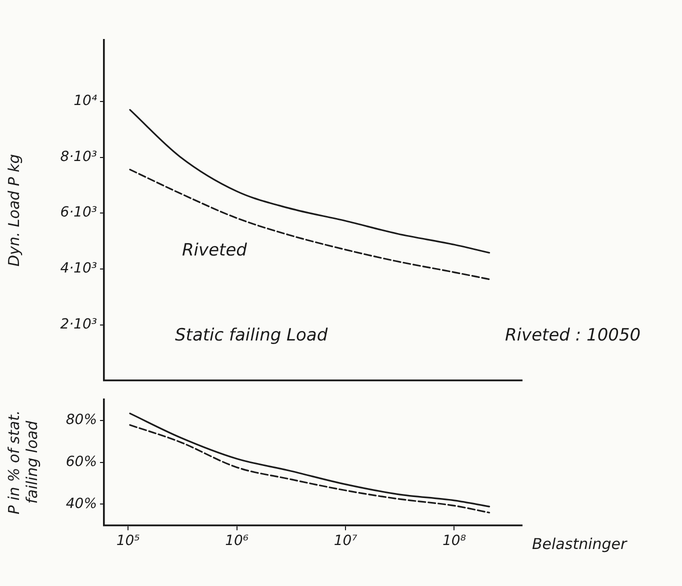  I want to click on y-axis-title: P in % of stat. failing load, so click(22, 462).